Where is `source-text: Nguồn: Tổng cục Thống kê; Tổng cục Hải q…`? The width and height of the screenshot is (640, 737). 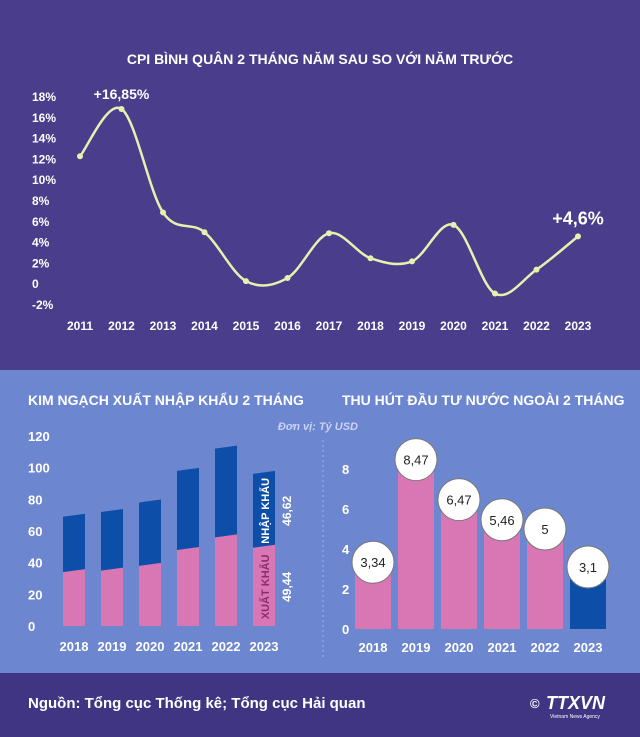
source-text: Nguồn: Tổng cục Thống kê; Tổng cục Hải q… is located at coordinates (197, 703).